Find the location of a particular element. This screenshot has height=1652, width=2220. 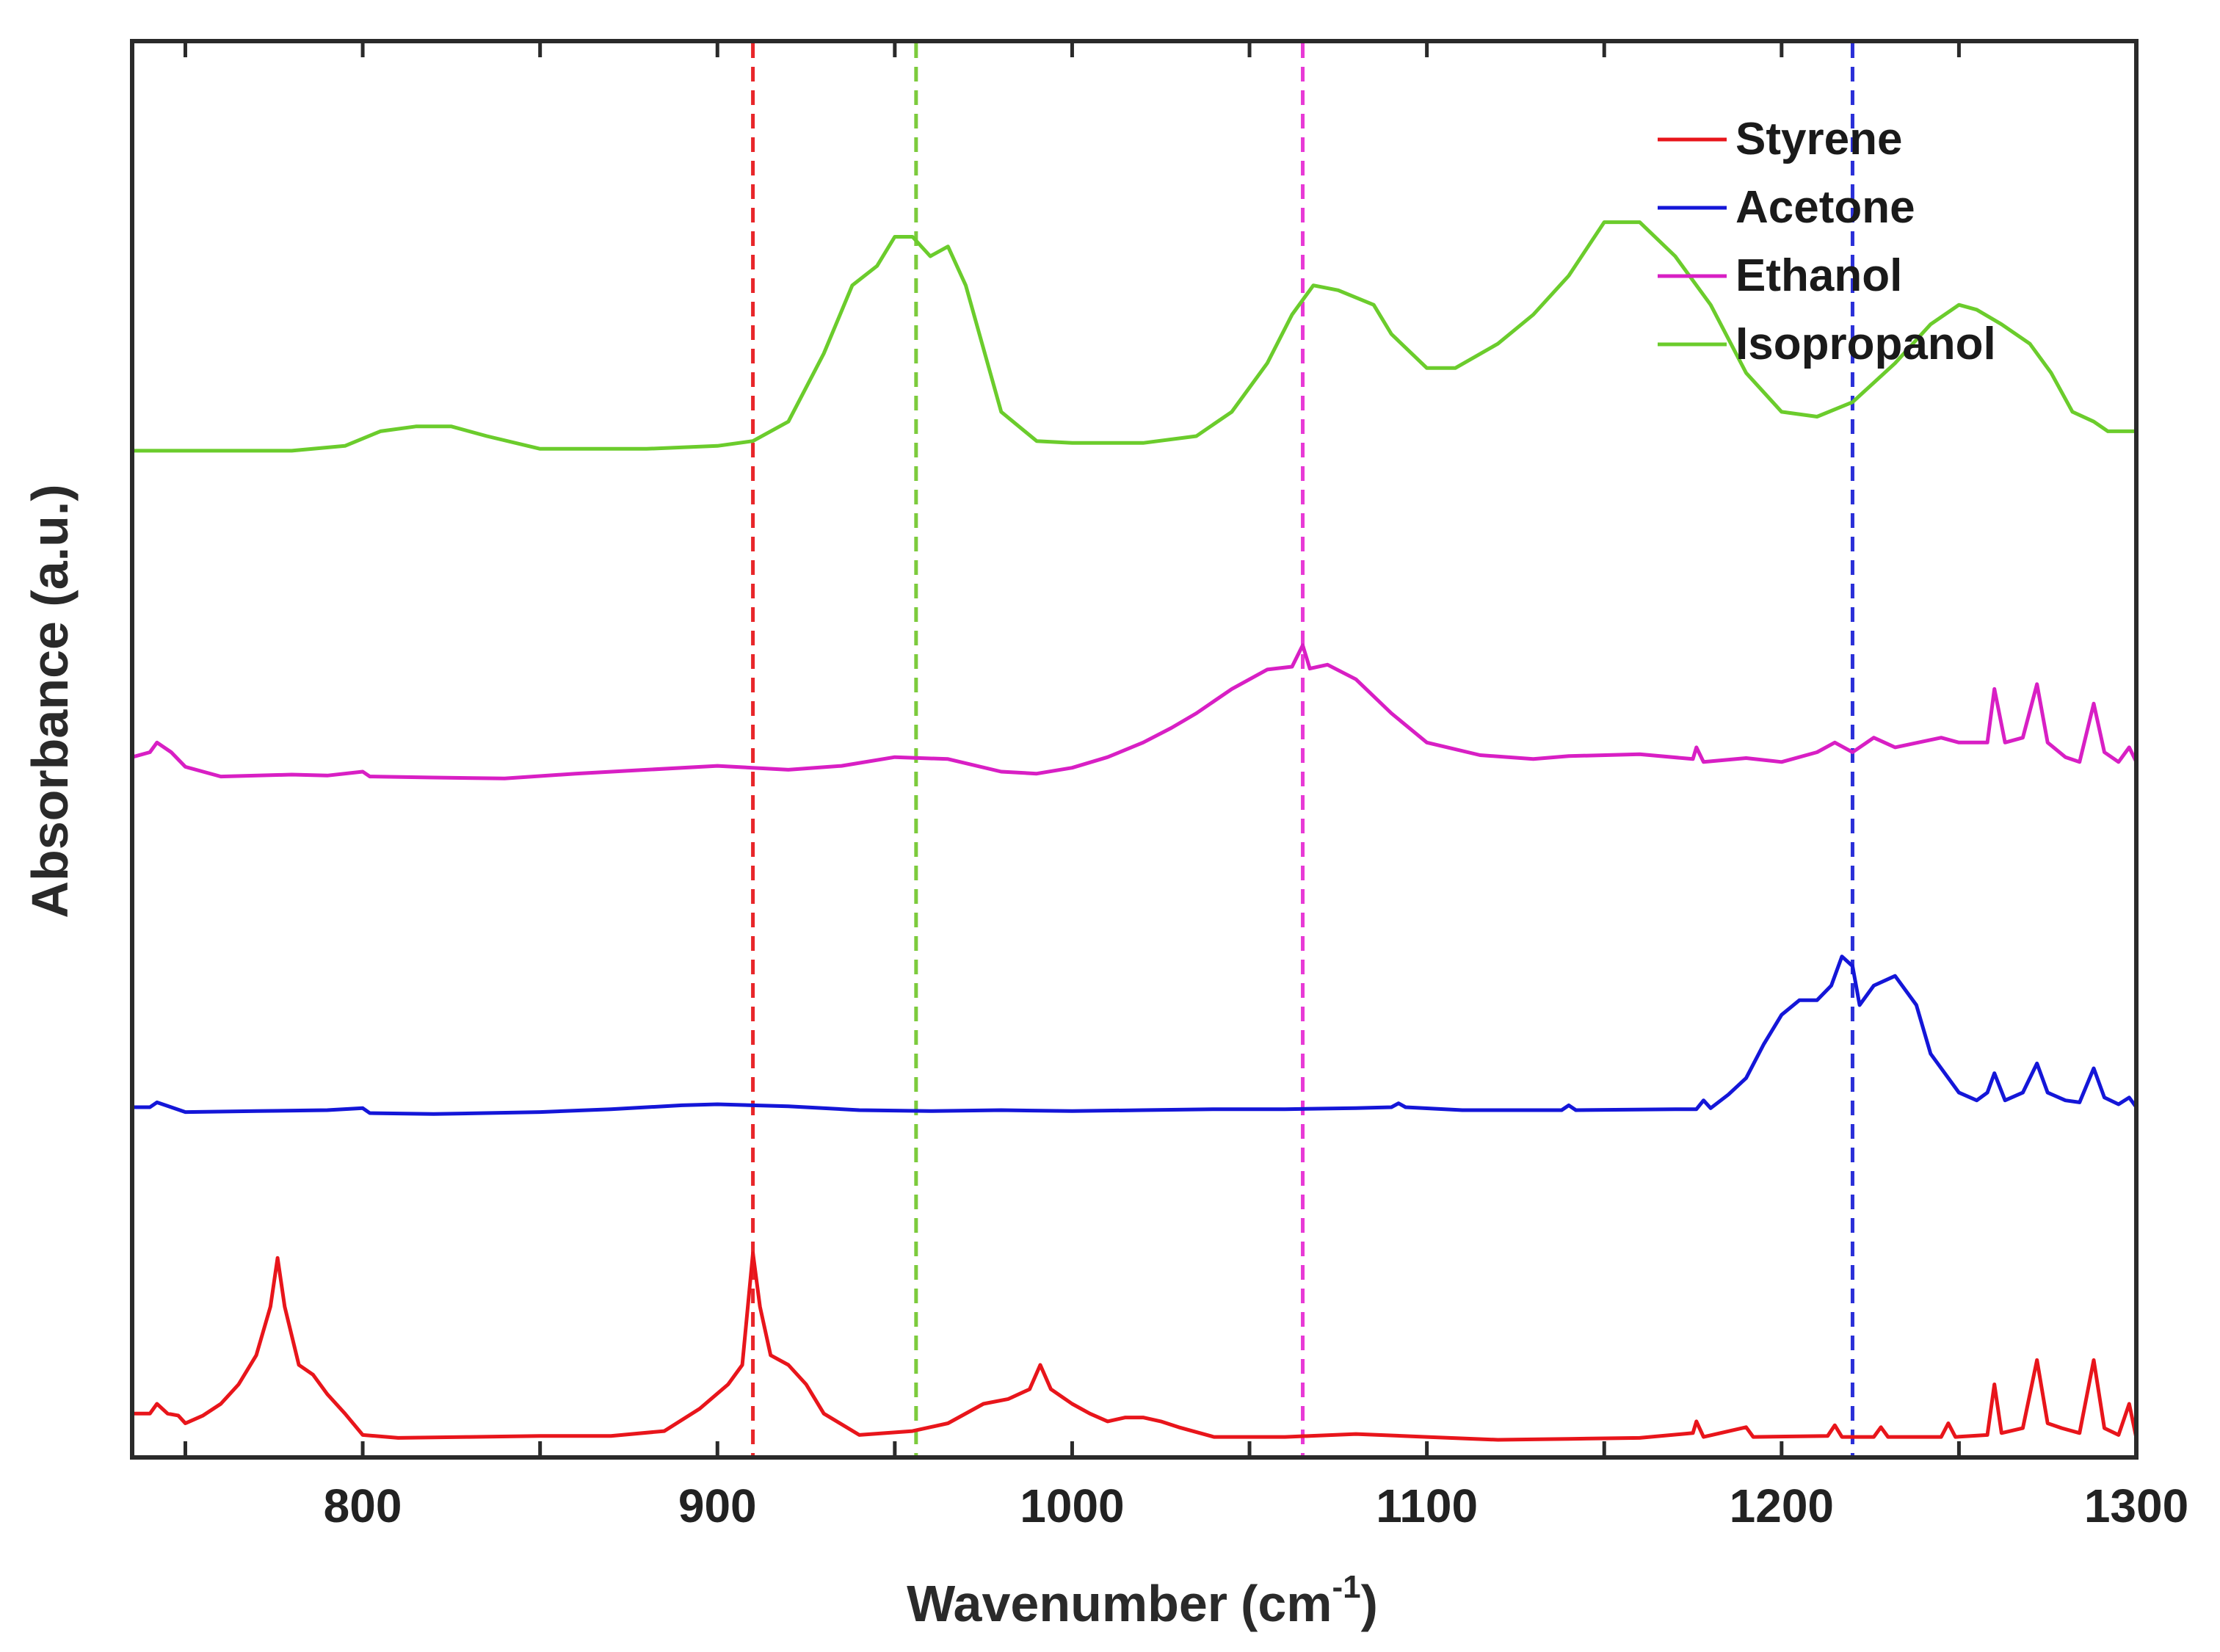

legend-label-acetone: Acetone is located at coordinates (1825, 207).